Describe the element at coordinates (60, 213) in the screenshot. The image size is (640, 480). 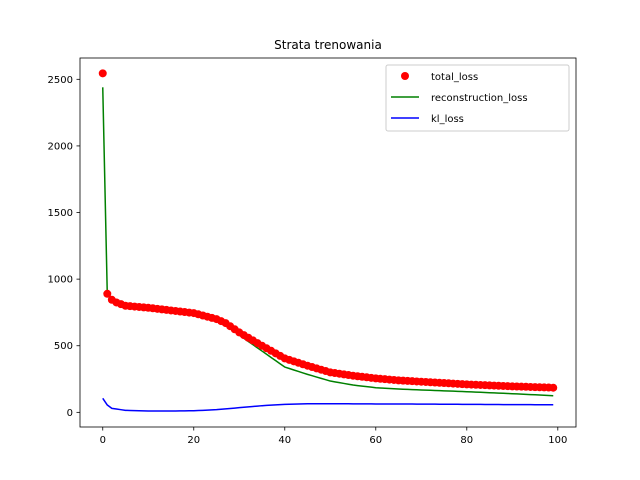
I see `y-tick-label: 1500` at that location.